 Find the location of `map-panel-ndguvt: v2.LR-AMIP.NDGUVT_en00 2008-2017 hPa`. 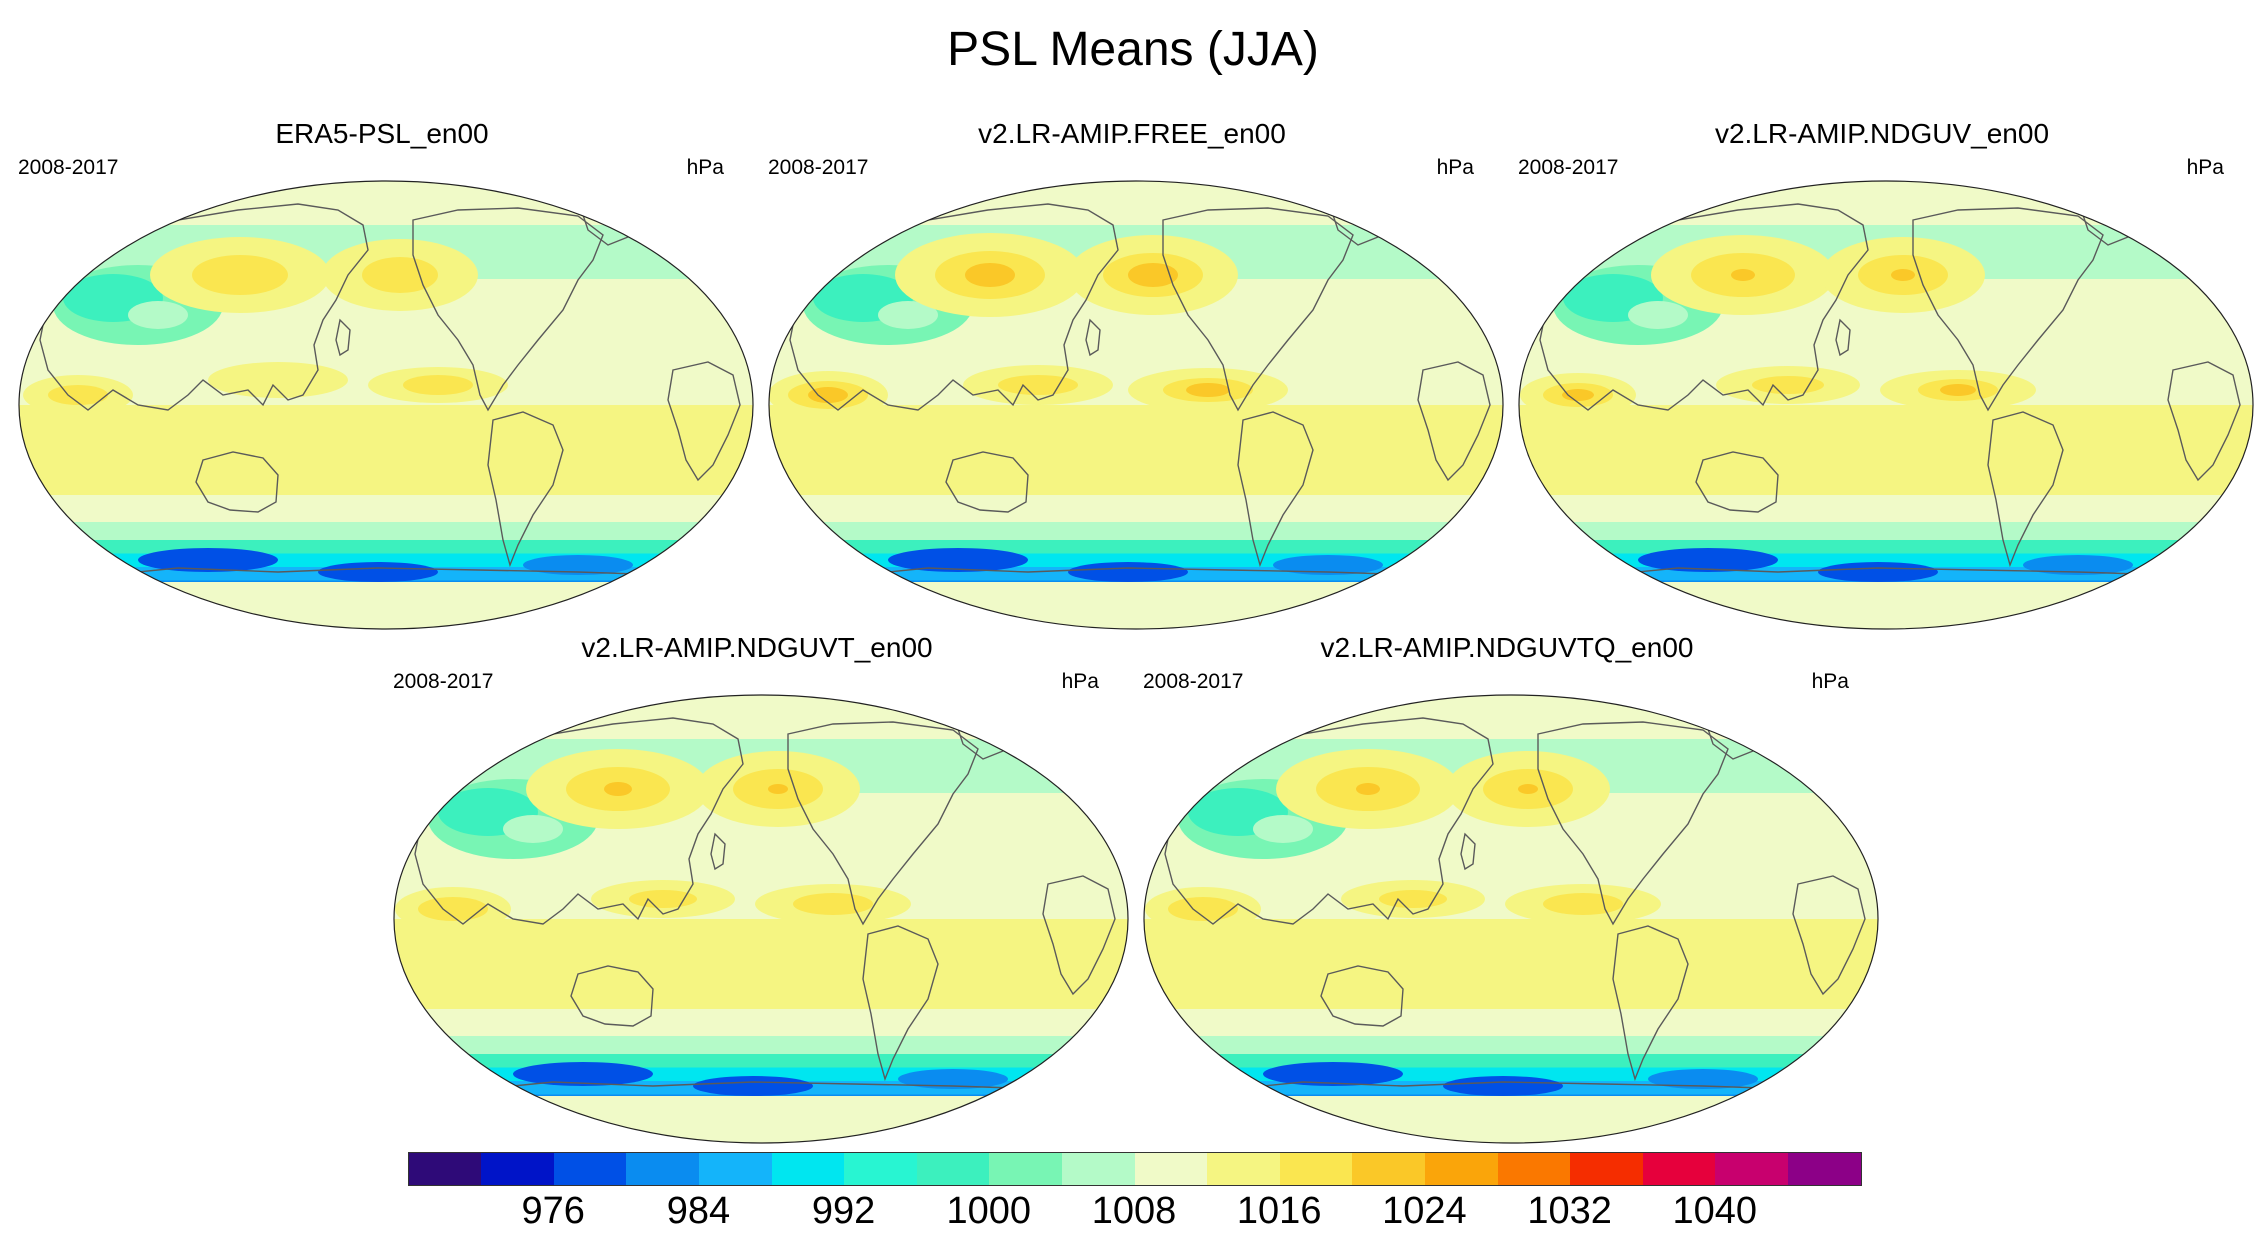

map-panel-ndguvt: v2.LR-AMIP.NDGUVT_en00 2008-2017 hPa is located at coordinates (757, 892).